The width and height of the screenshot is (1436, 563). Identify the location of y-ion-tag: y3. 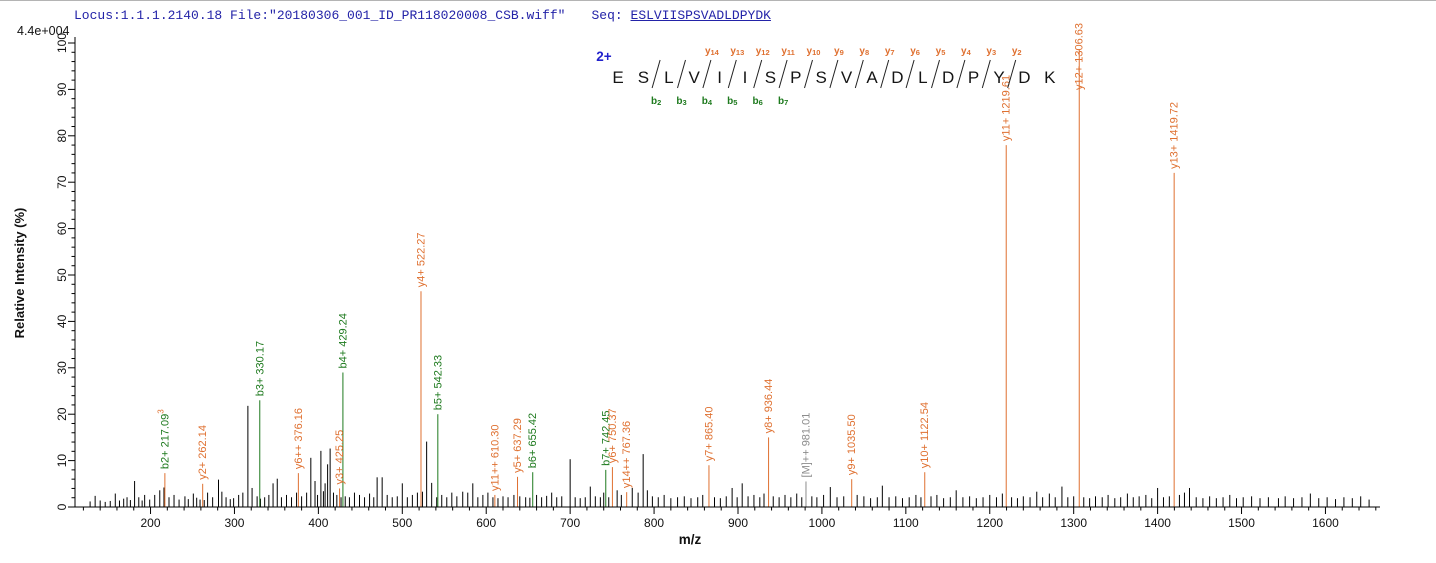
(991, 51).